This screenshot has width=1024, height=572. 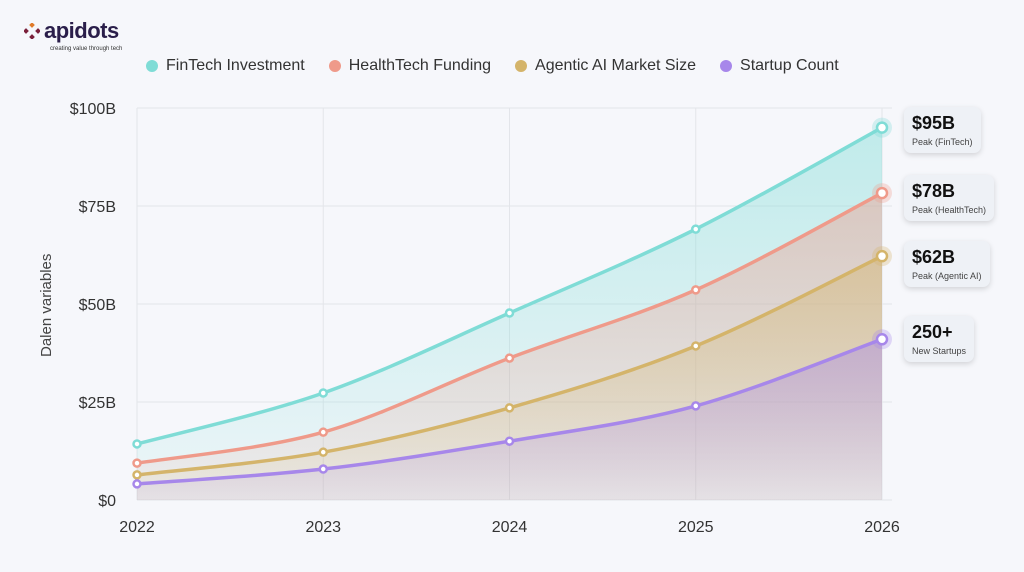 I want to click on y-tick-label: $0, so click(x=107, y=501).